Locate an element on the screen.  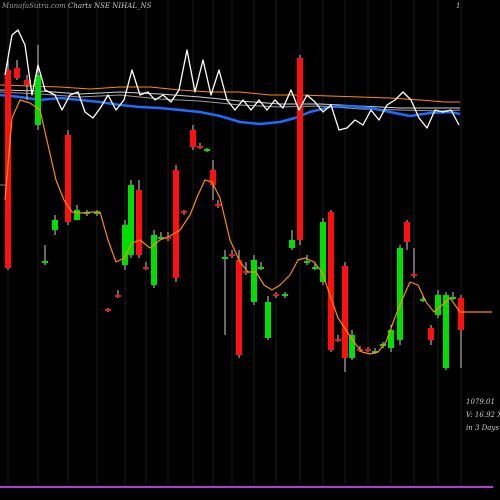
ma-long-line is located at coordinates (230, 109).